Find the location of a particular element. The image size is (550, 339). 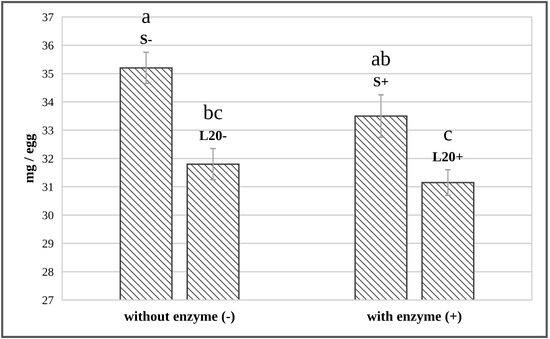

x-tick-label: without enzyme (-) is located at coordinates (179, 317).